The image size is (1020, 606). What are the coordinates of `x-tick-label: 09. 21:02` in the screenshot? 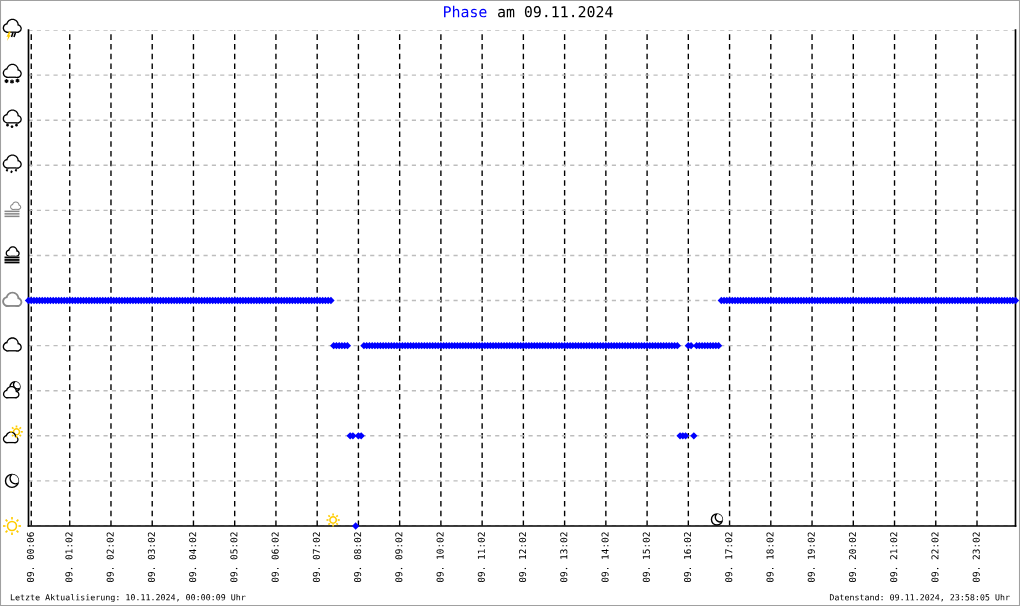 It's located at (894, 557).